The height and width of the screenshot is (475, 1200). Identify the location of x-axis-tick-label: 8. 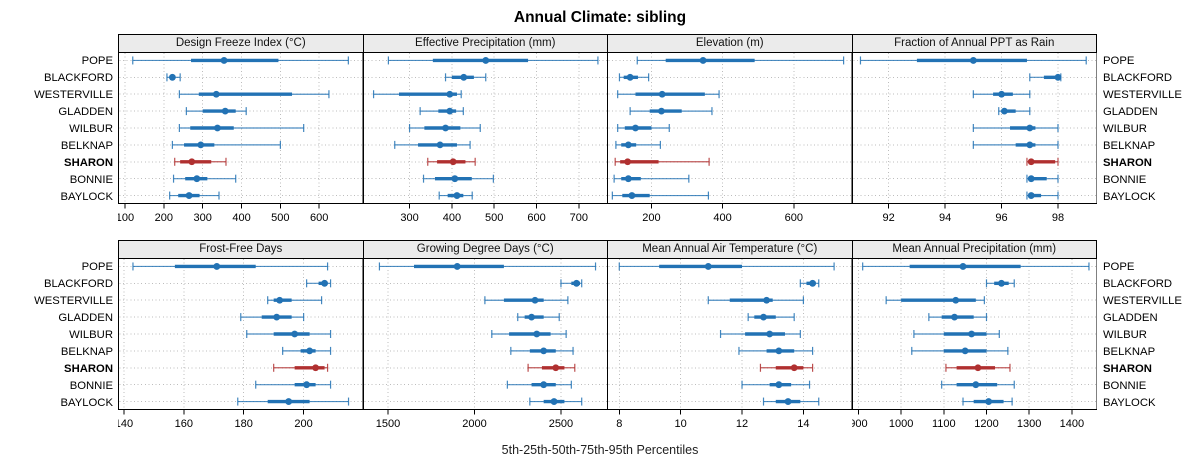
(619, 424).